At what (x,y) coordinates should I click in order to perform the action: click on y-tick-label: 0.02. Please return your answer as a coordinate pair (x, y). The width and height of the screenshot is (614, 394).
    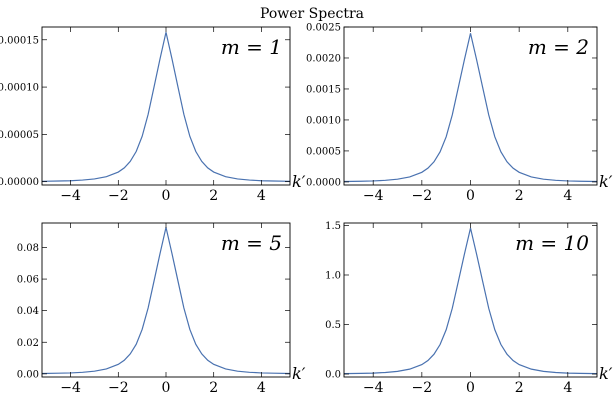
    Looking at the image, I should click on (28, 343).